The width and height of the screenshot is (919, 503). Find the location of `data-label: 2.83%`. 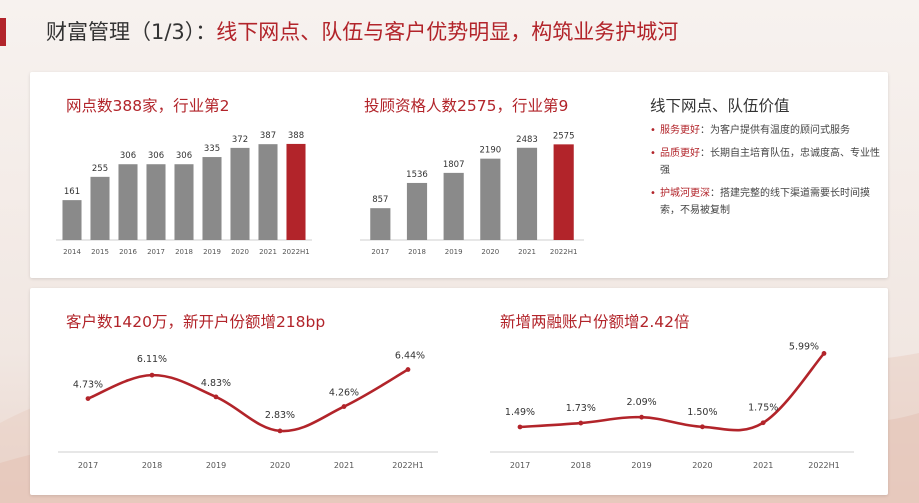

data-label: 2.83% is located at coordinates (280, 415).